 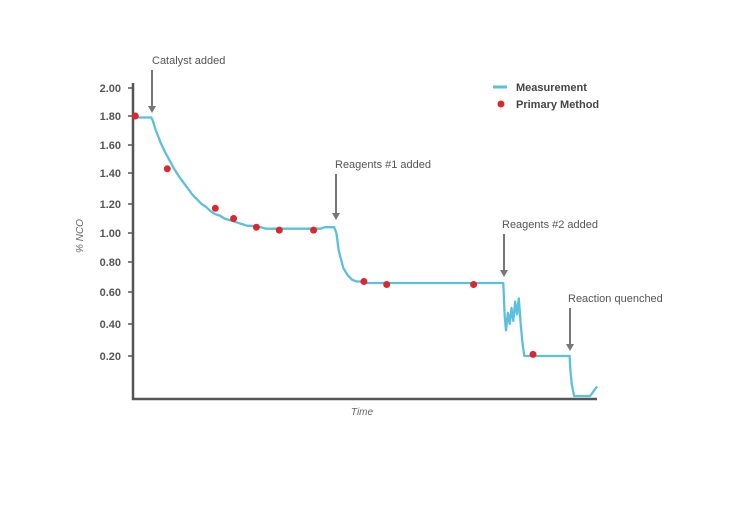 I want to click on legend-label-measurement: Measurement, so click(x=551, y=88).